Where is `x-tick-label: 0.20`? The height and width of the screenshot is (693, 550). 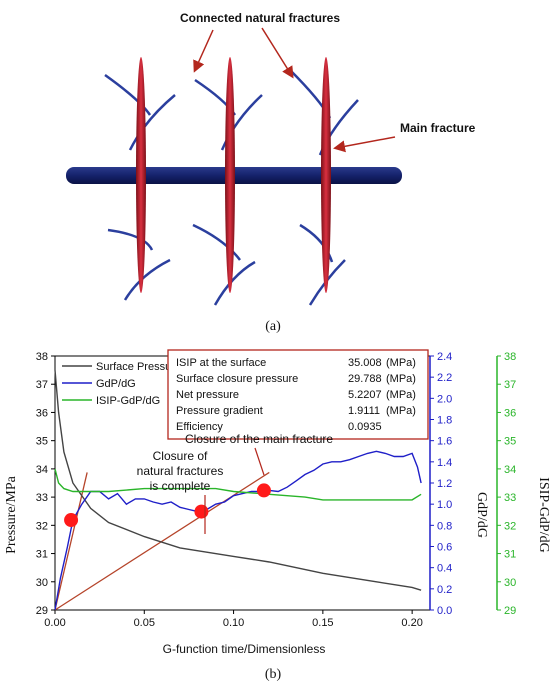
x-tick-label: 0.20 is located at coordinates (411, 623).